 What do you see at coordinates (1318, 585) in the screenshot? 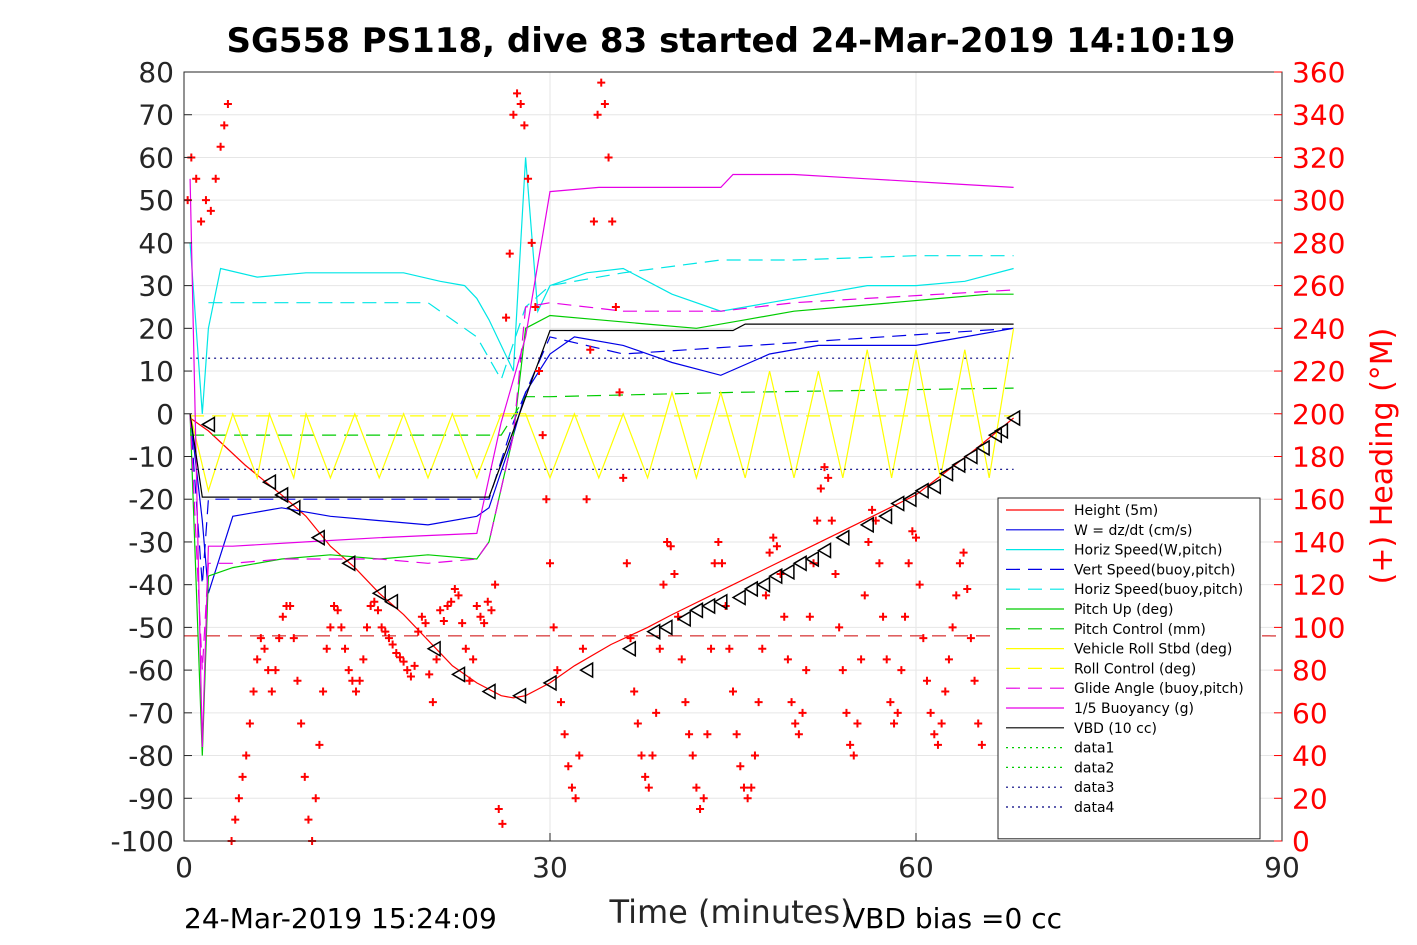
I see `right-tick-label: 120` at bounding box center [1318, 585].